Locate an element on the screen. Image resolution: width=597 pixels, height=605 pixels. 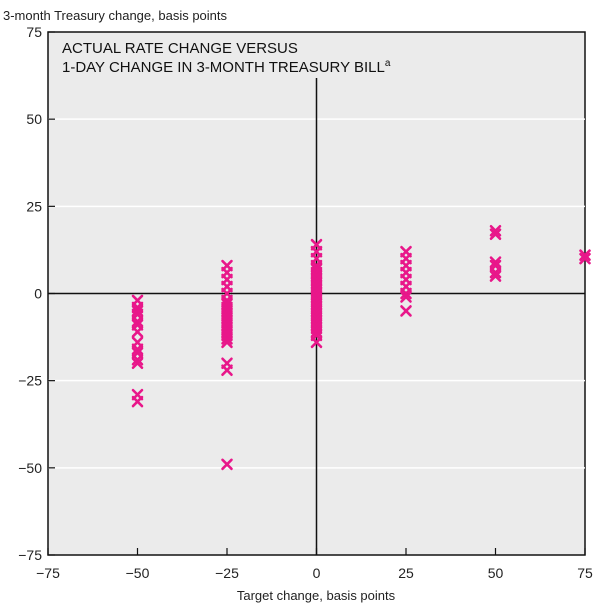
y-tick-label: 75 is located at coordinates (34, 32).